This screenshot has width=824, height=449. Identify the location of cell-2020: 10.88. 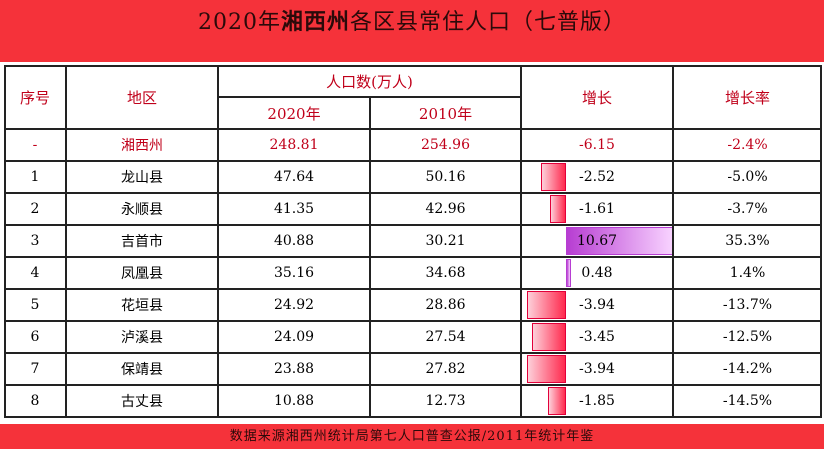
(294, 401).